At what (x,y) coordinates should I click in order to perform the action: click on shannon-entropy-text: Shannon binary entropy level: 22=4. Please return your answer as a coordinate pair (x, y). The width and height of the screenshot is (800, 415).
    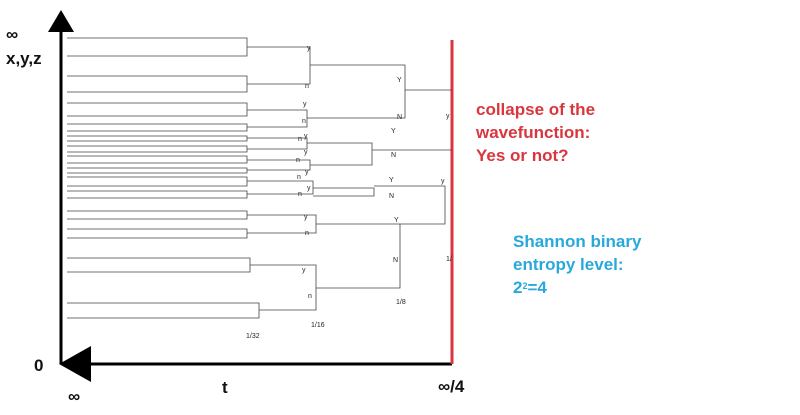
    Looking at the image, I should click on (577, 264).